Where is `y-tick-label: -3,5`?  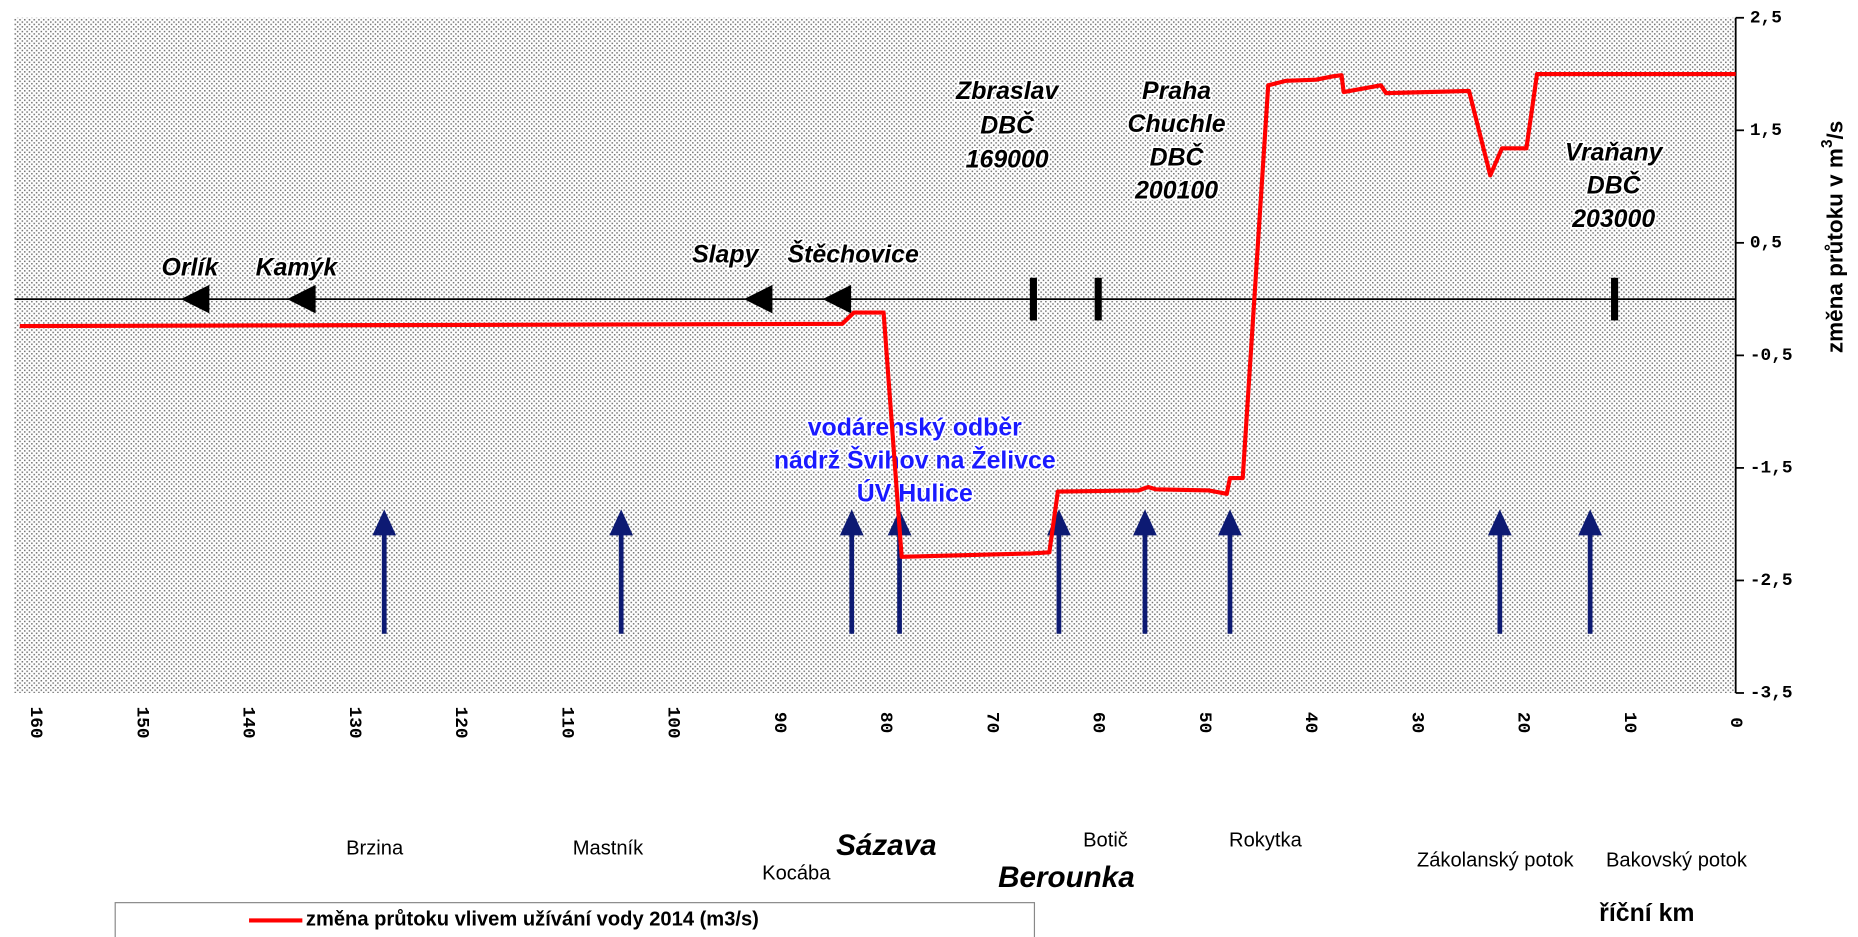
y-tick-label: -3,5 is located at coordinates (1771, 694).